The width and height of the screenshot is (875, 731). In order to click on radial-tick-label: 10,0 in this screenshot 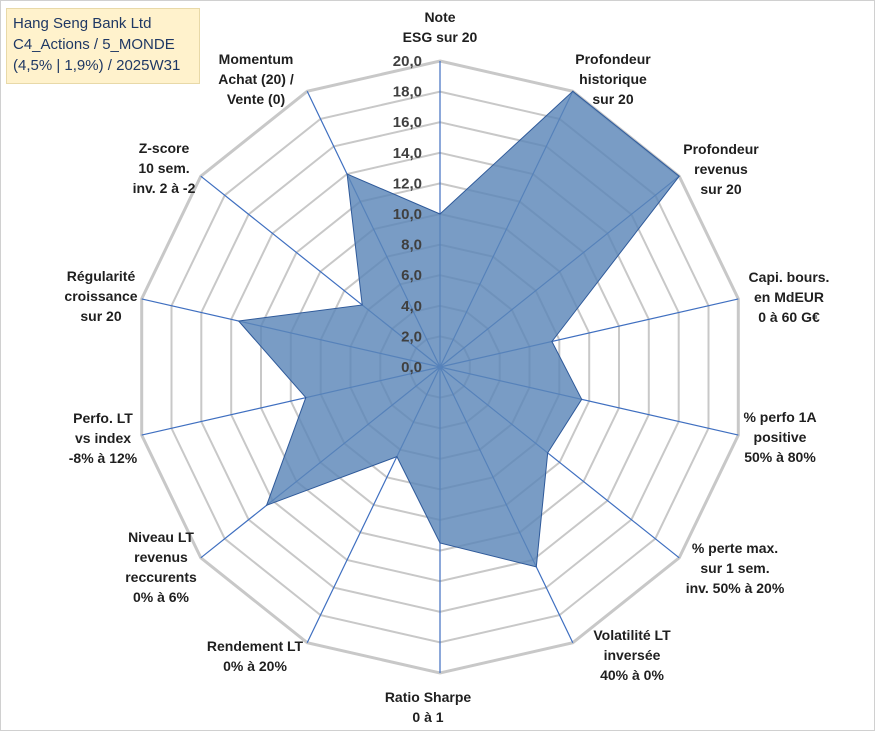, I will do `click(407, 214)`.